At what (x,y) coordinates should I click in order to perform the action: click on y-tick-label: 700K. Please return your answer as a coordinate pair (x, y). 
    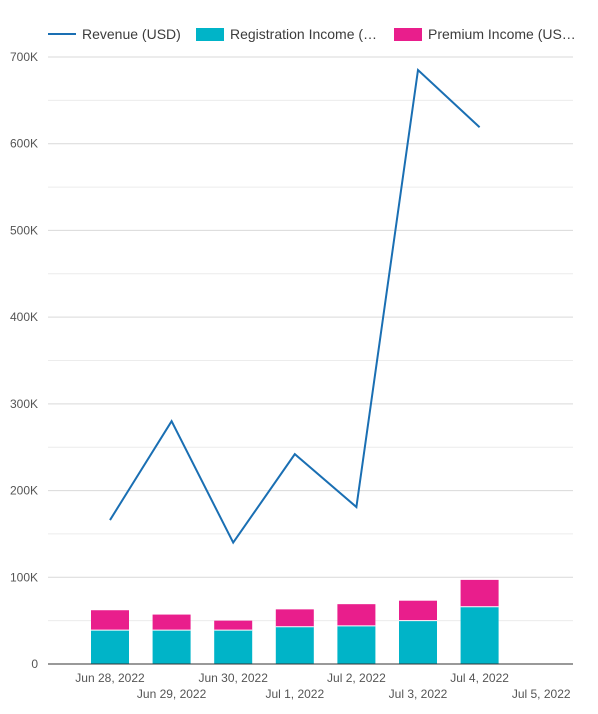
    Looking at the image, I should click on (24, 57).